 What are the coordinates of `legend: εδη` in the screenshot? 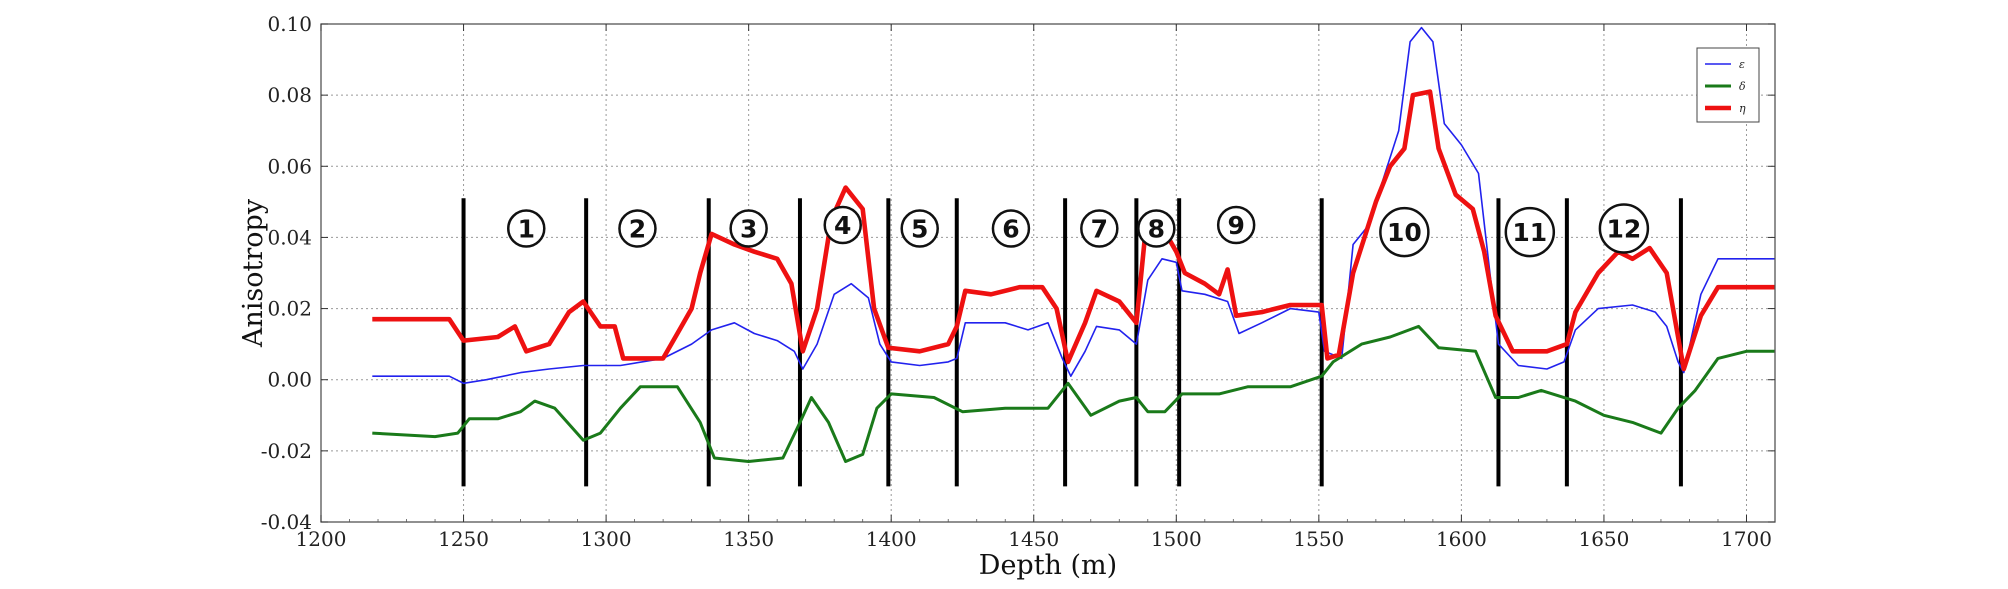 It's located at (1728, 85).